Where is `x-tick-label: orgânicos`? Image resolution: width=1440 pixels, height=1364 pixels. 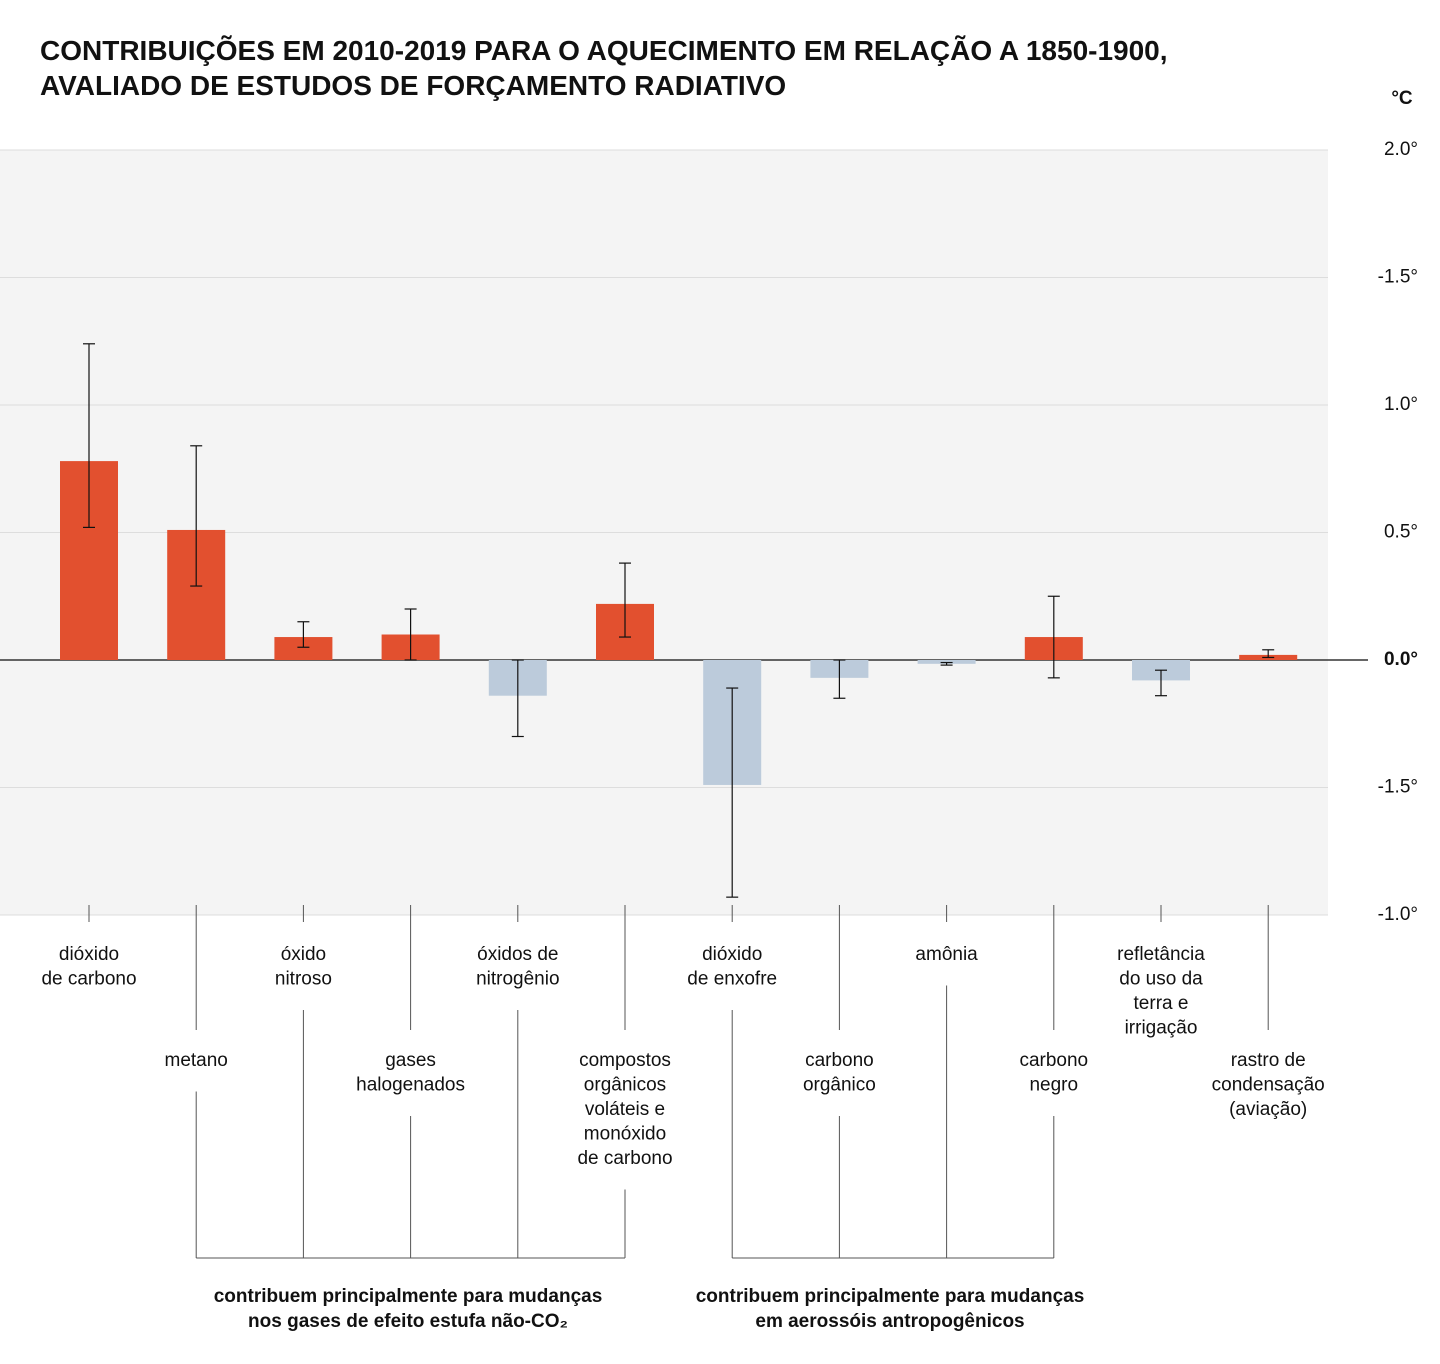
x-tick-label: orgânicos is located at coordinates (625, 1085).